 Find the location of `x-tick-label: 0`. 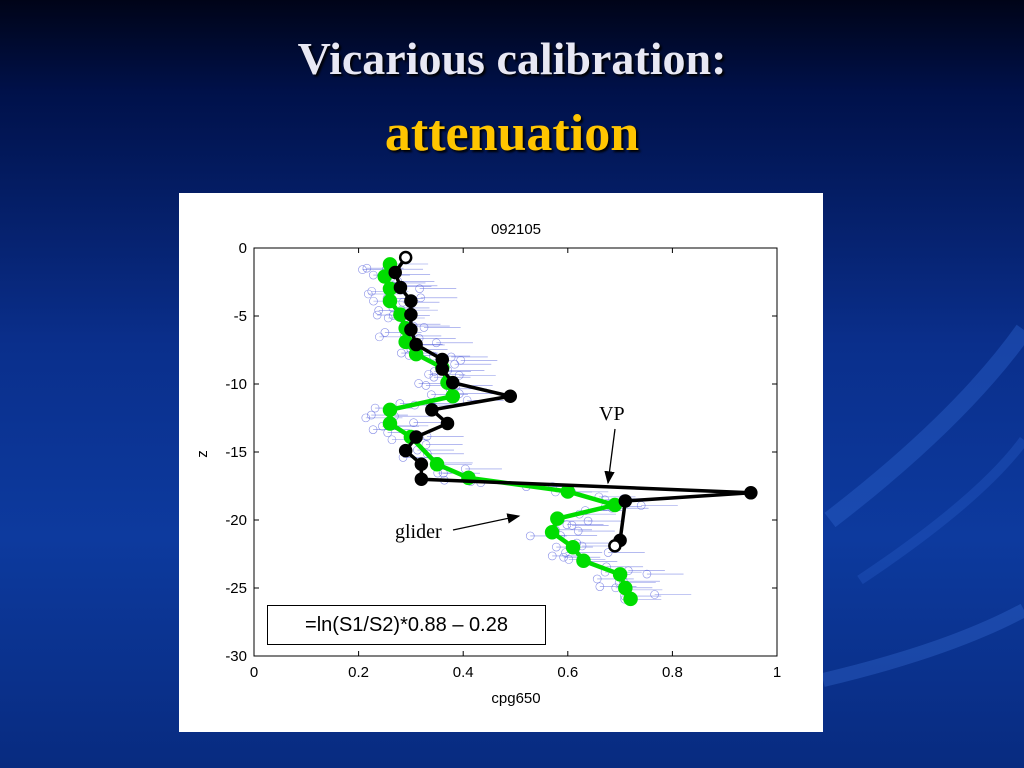

x-tick-label: 0 is located at coordinates (254, 672).